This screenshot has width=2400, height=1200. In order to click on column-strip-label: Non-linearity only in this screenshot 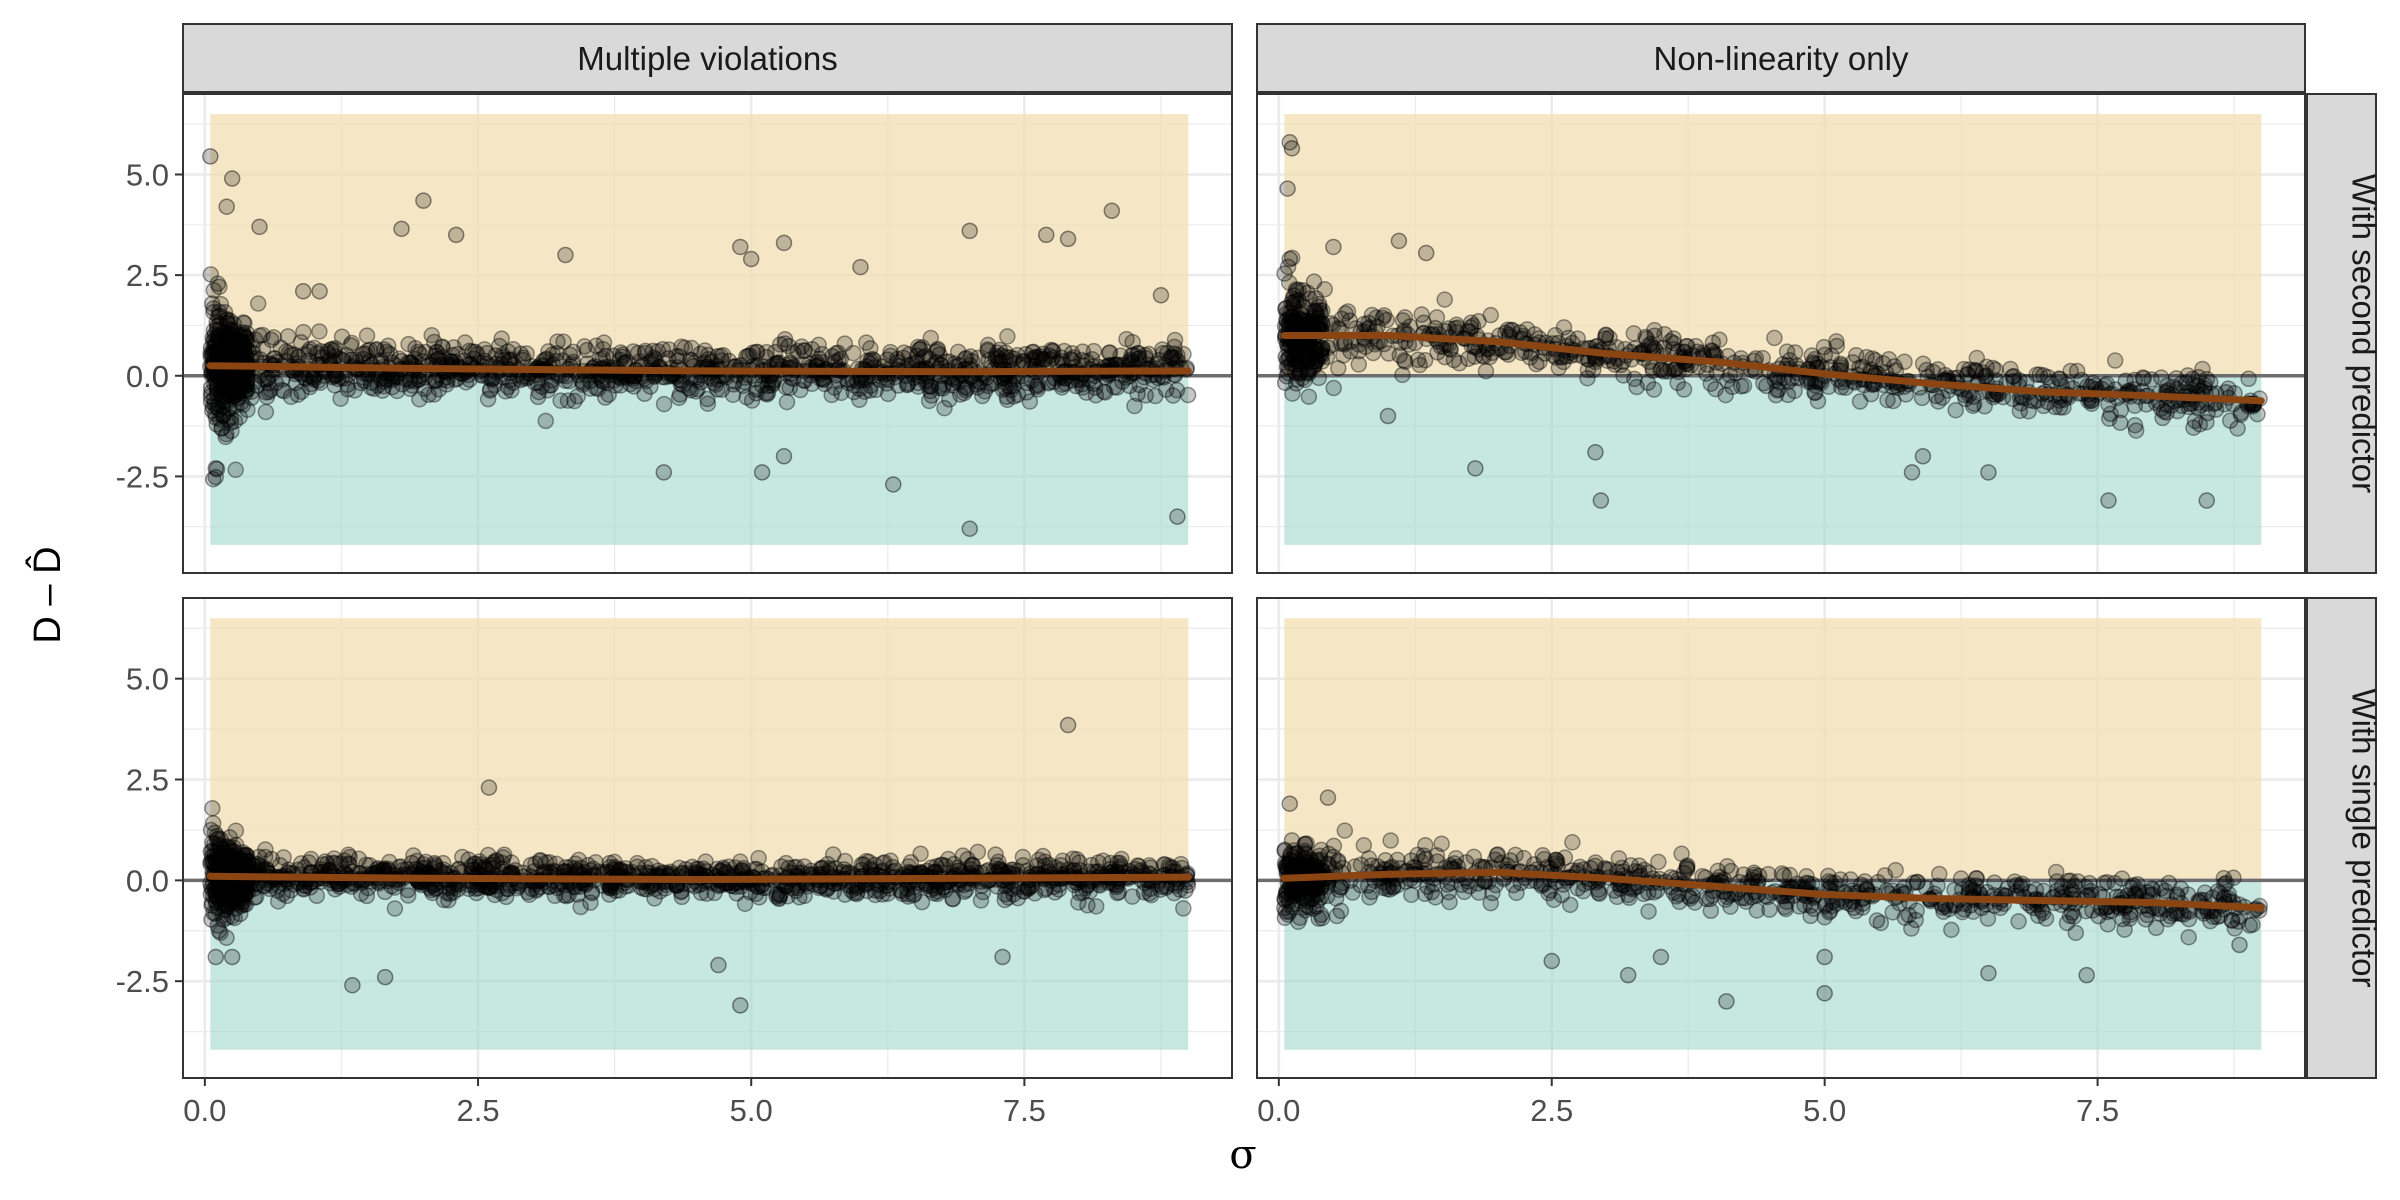, I will do `click(1781, 58)`.